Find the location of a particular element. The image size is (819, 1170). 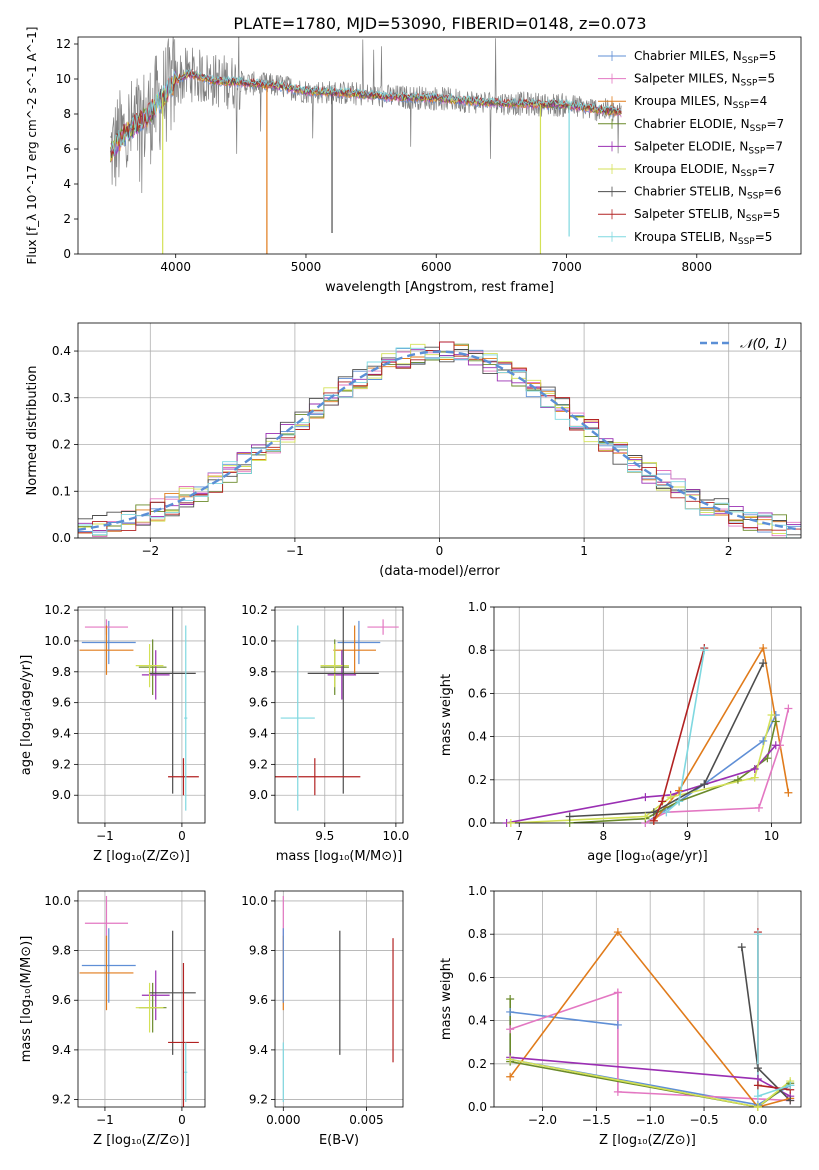

y-tick-label: 0 is located at coordinates (67, 254).